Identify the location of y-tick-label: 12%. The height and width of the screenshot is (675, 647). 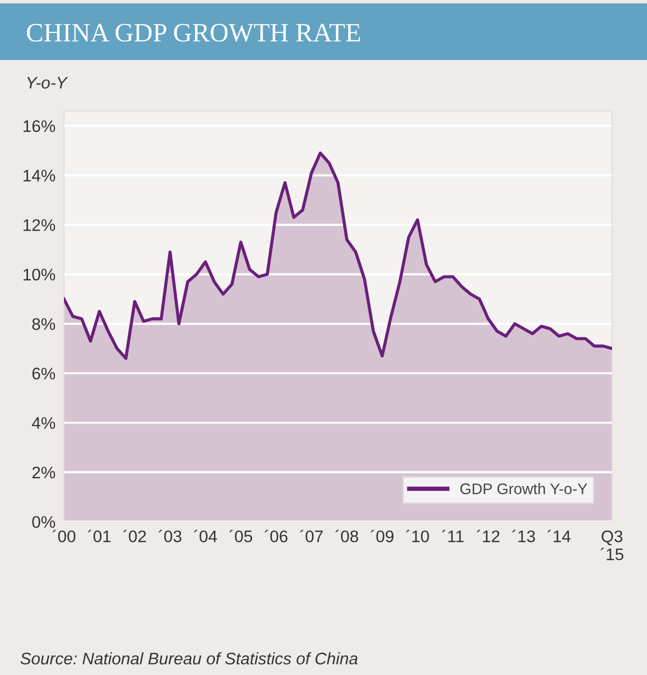
(40, 225).